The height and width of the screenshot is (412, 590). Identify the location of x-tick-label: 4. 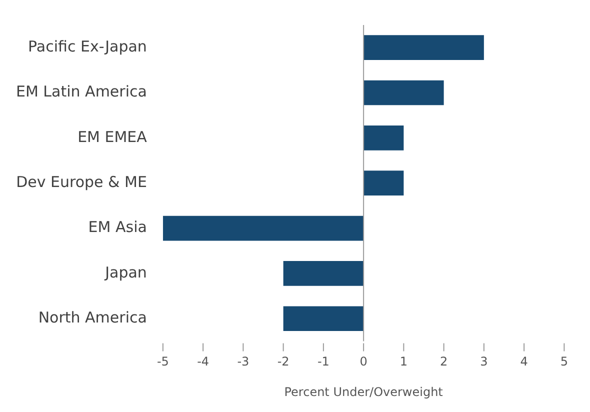
(524, 361).